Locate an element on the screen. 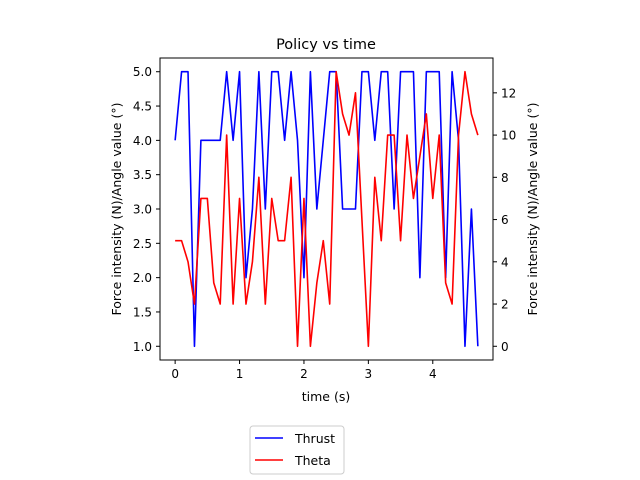 This screenshot has width=640, height=480. x-axis-ticks: 0 1 2 3 4 is located at coordinates (304, 370).